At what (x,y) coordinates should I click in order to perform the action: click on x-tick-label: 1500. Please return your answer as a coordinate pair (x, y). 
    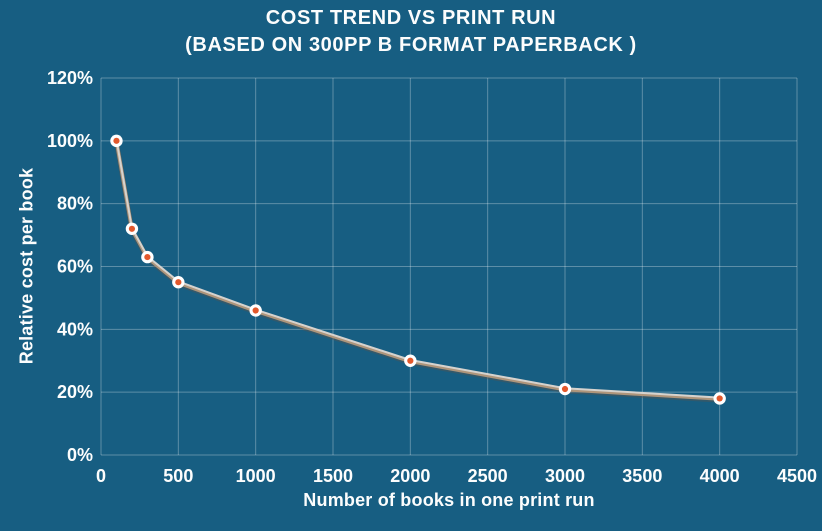
    Looking at the image, I should click on (333, 476).